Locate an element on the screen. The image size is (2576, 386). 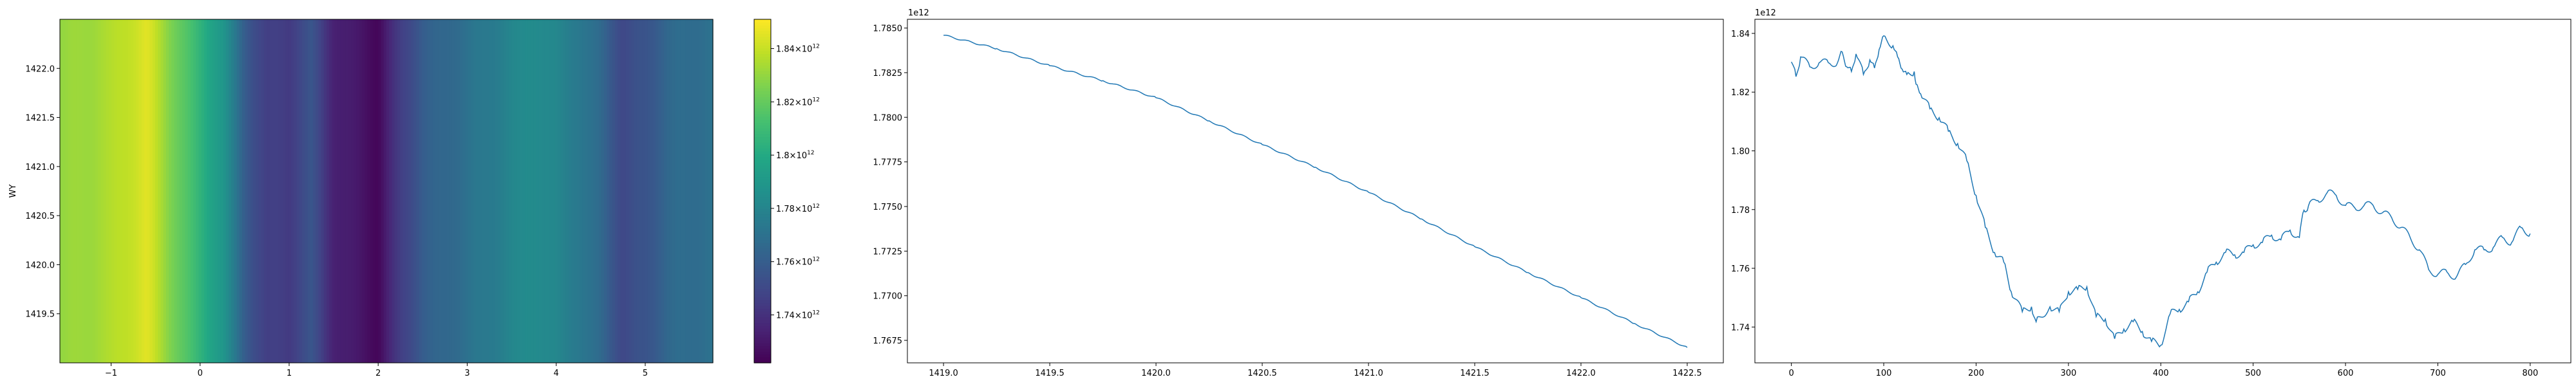
colorbar-tick-label: 1.76×10¹² is located at coordinates (798, 262).